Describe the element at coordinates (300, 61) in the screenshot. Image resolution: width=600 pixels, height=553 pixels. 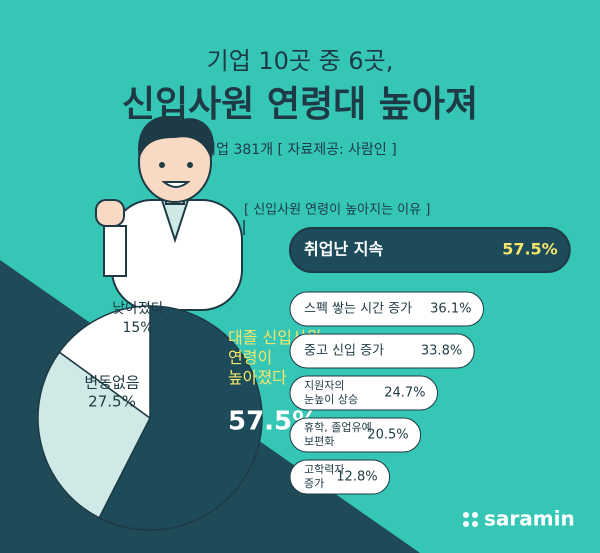
I see `headline-1: 기업 10곳 중 6곳,` at that location.